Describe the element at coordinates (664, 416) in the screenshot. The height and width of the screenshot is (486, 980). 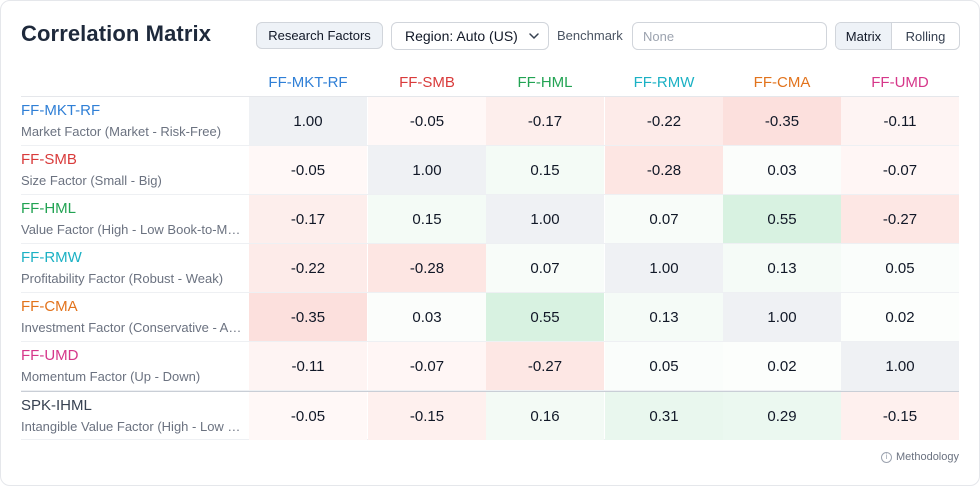
I see `matrix-cell: 0.31` at that location.